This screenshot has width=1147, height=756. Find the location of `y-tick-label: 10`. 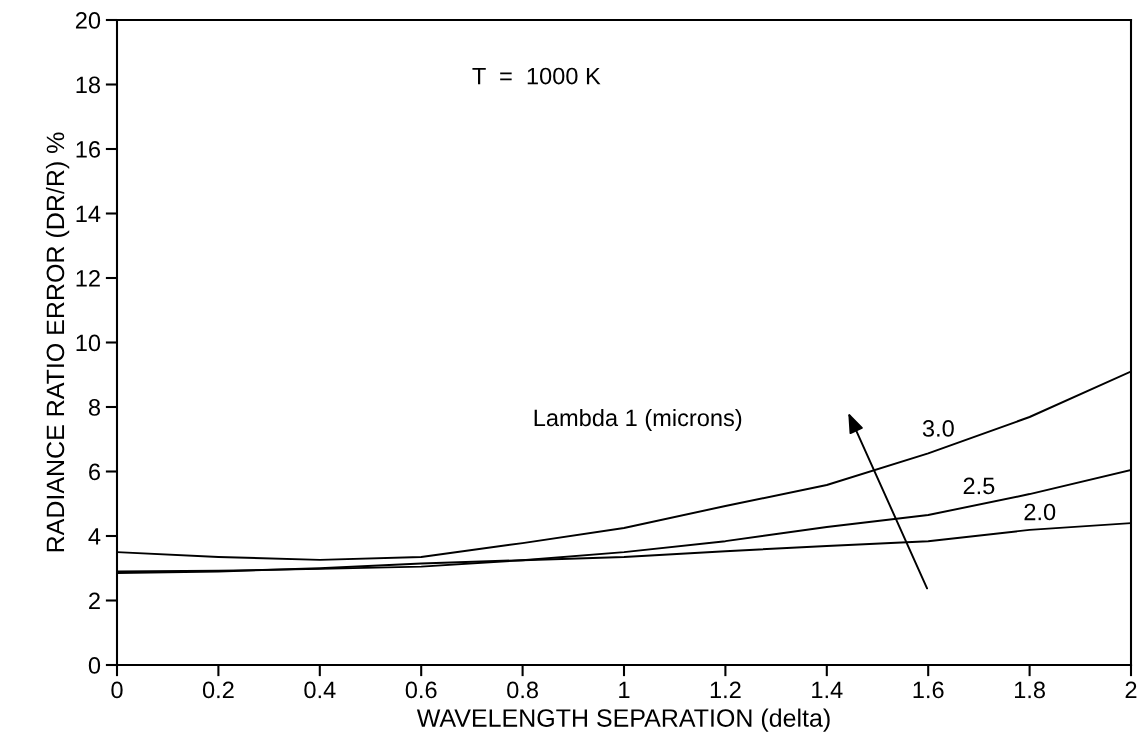

y-tick-label: 10 is located at coordinates (88, 343).